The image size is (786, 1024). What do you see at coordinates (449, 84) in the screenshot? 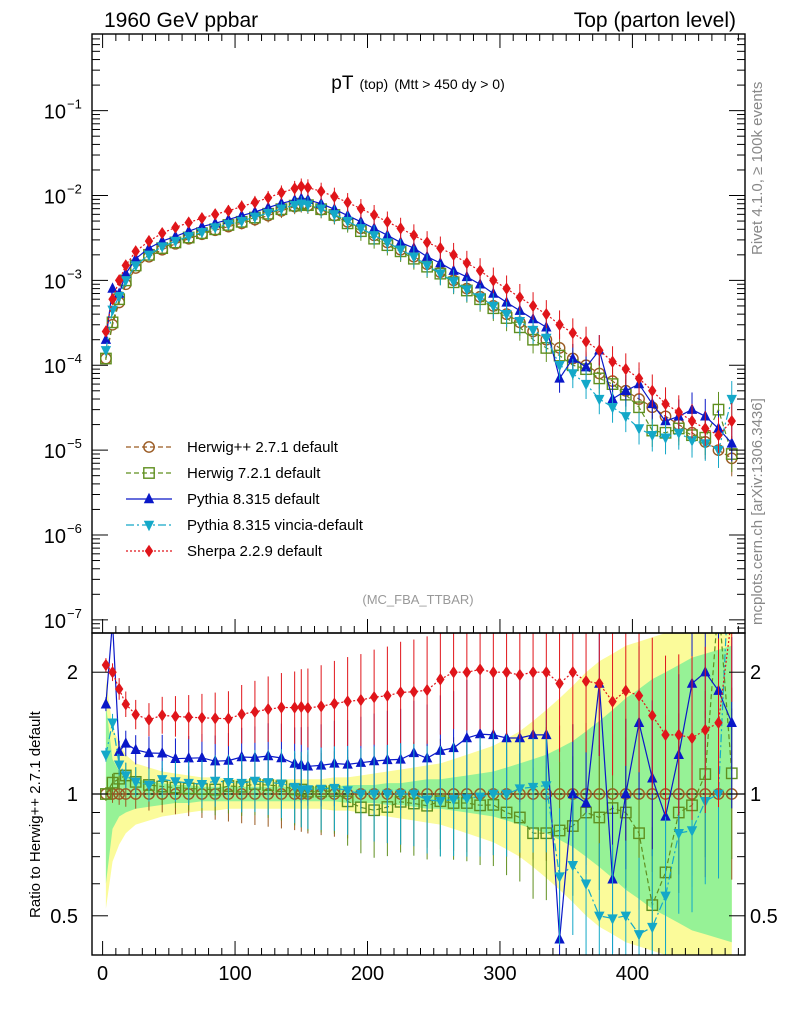
I see `plot-title-sub2: (Mtt > 450 dy > 0)` at bounding box center [449, 84].